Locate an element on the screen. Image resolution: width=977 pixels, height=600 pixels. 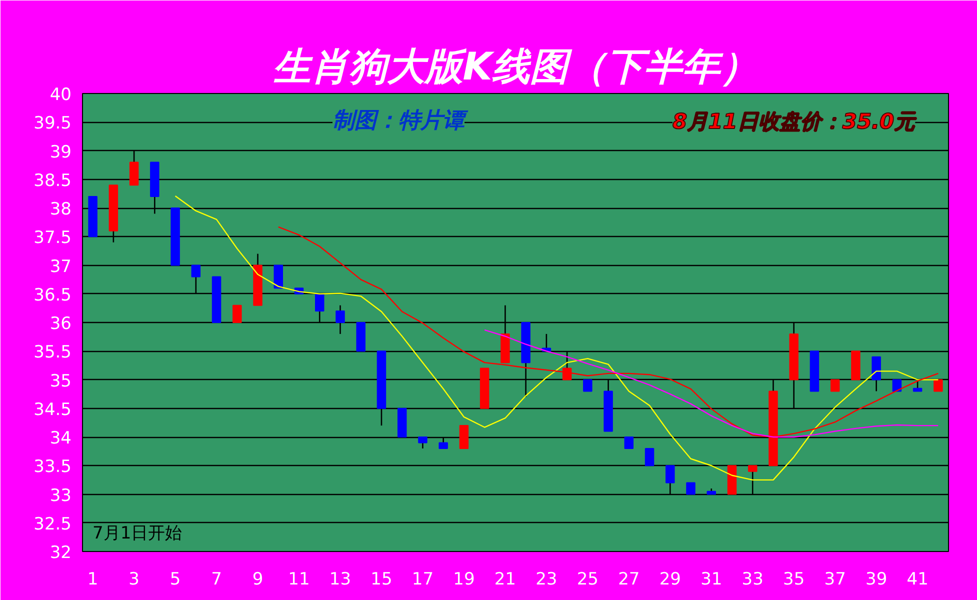
annotation: 制图：特片谭 is located at coordinates (400, 121).